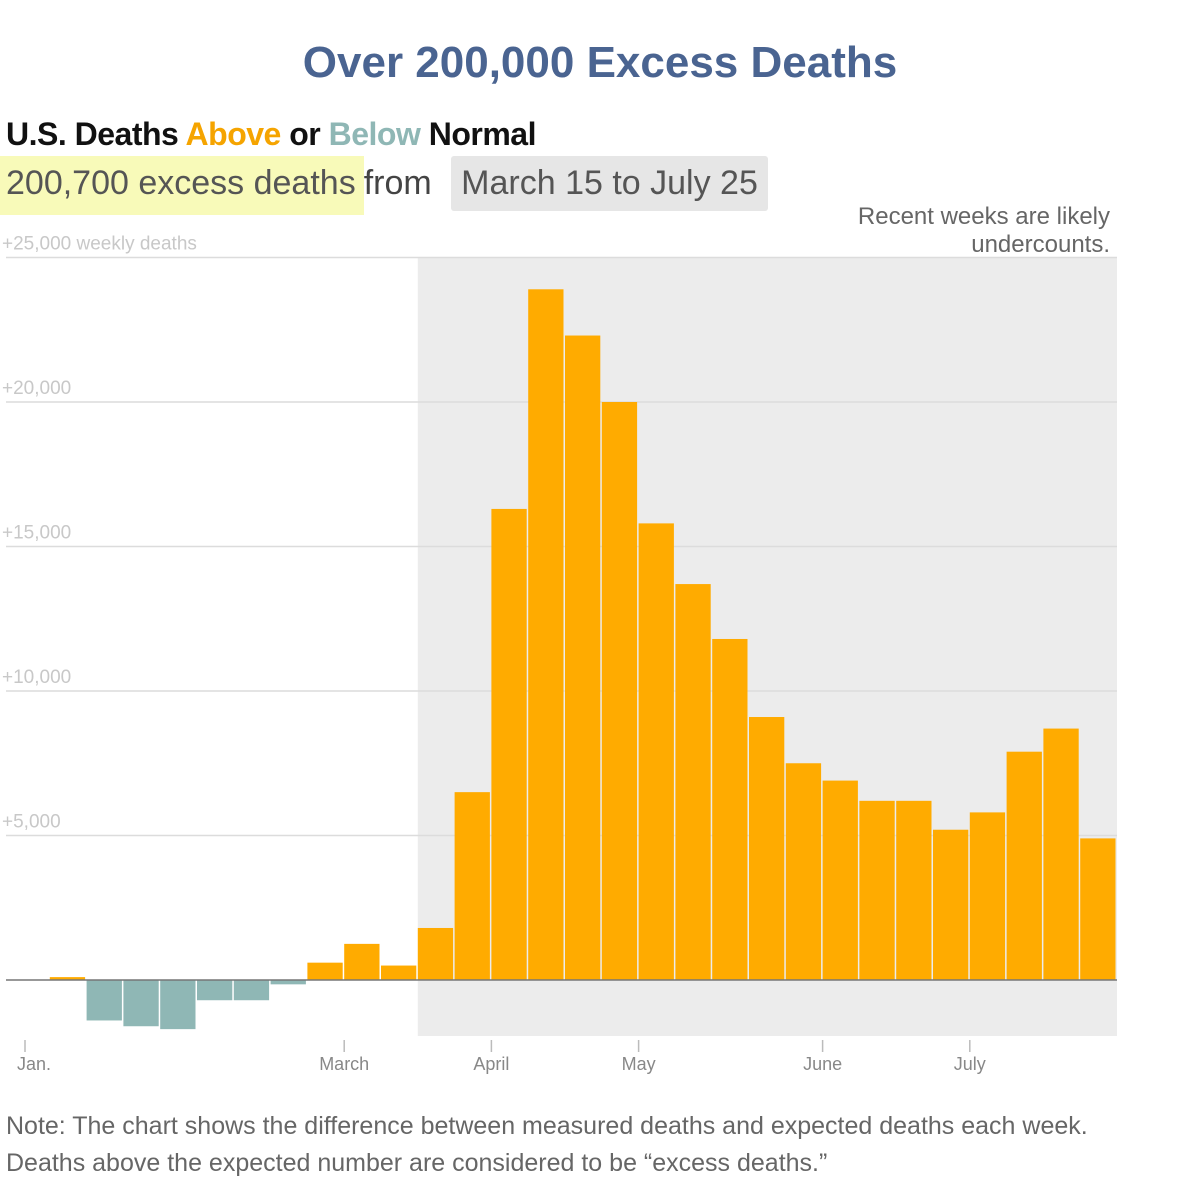 The height and width of the screenshot is (1200, 1200). Describe the element at coordinates (36, 677) in the screenshot. I see `y-tick-label: +10,000` at that location.